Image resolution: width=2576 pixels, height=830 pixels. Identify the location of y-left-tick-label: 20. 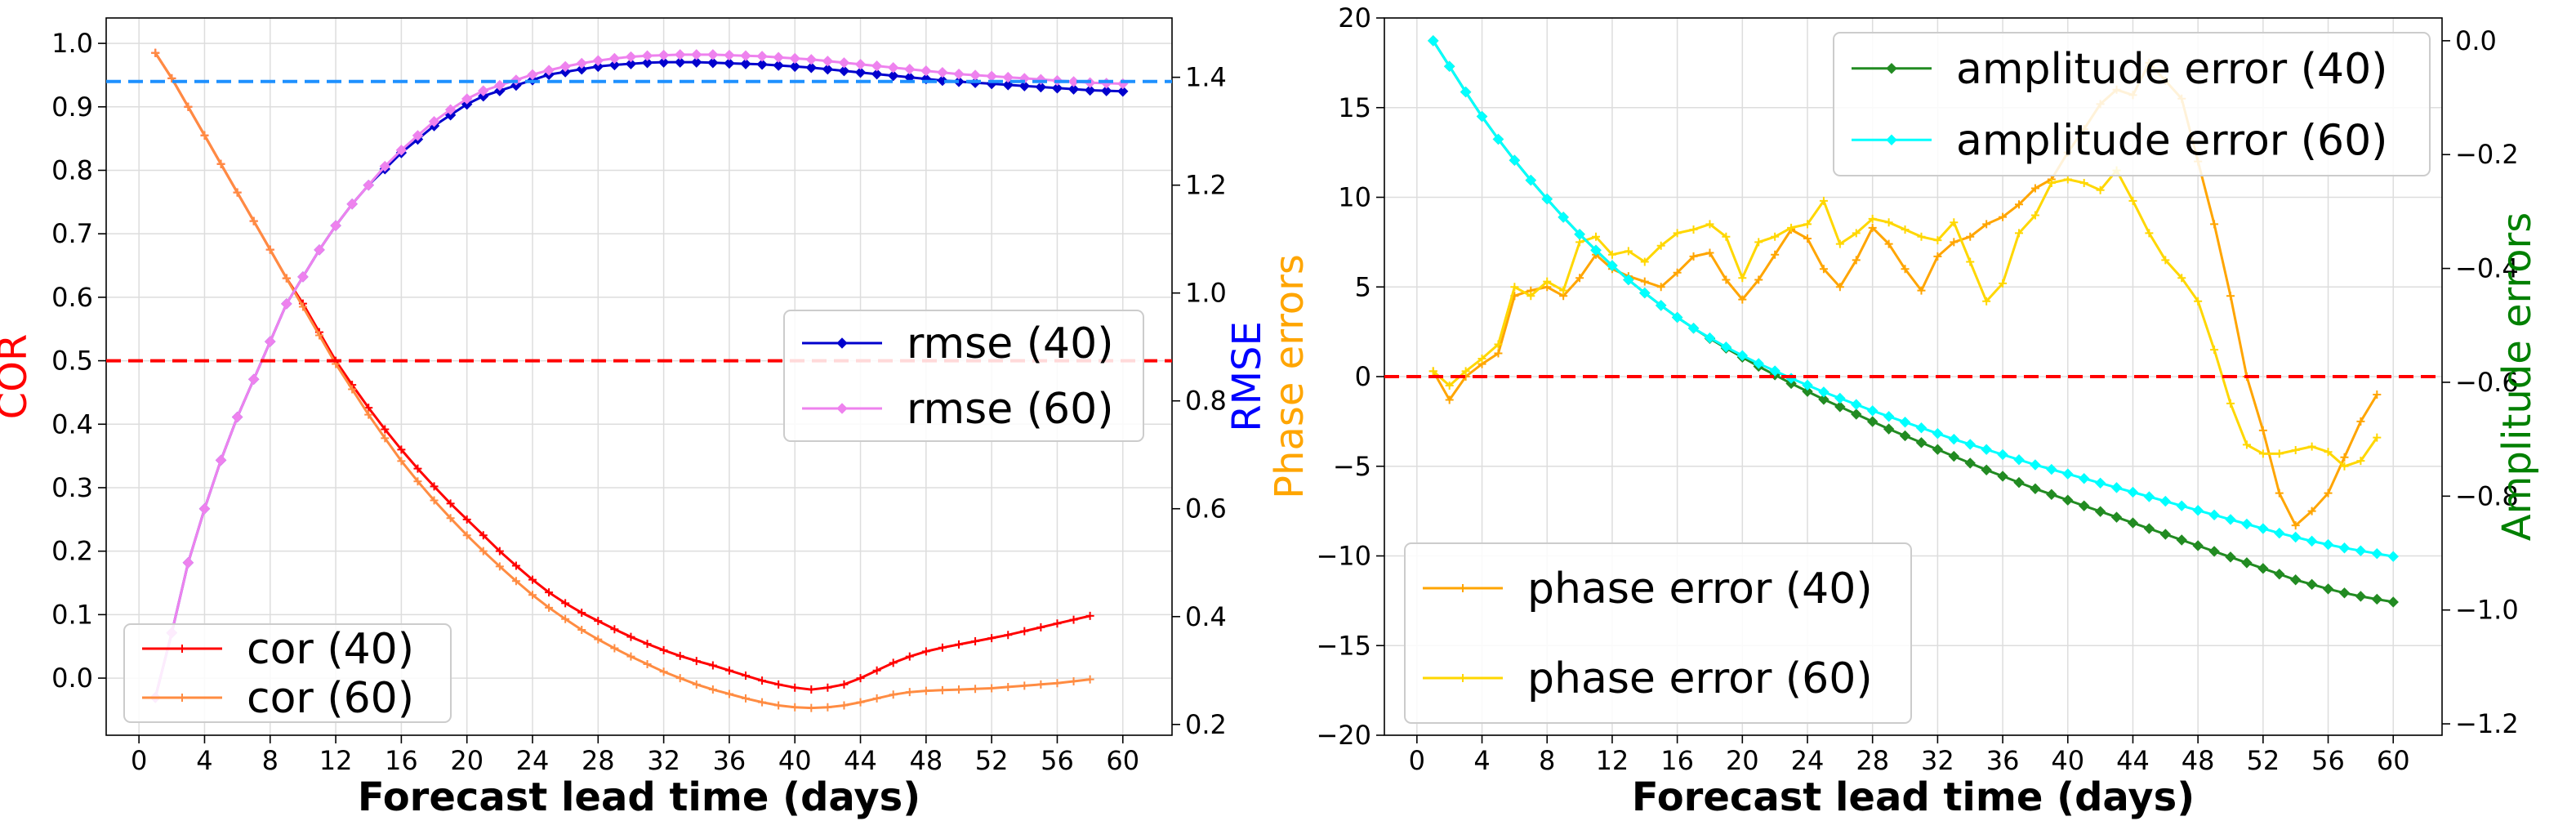
(1354, 17).